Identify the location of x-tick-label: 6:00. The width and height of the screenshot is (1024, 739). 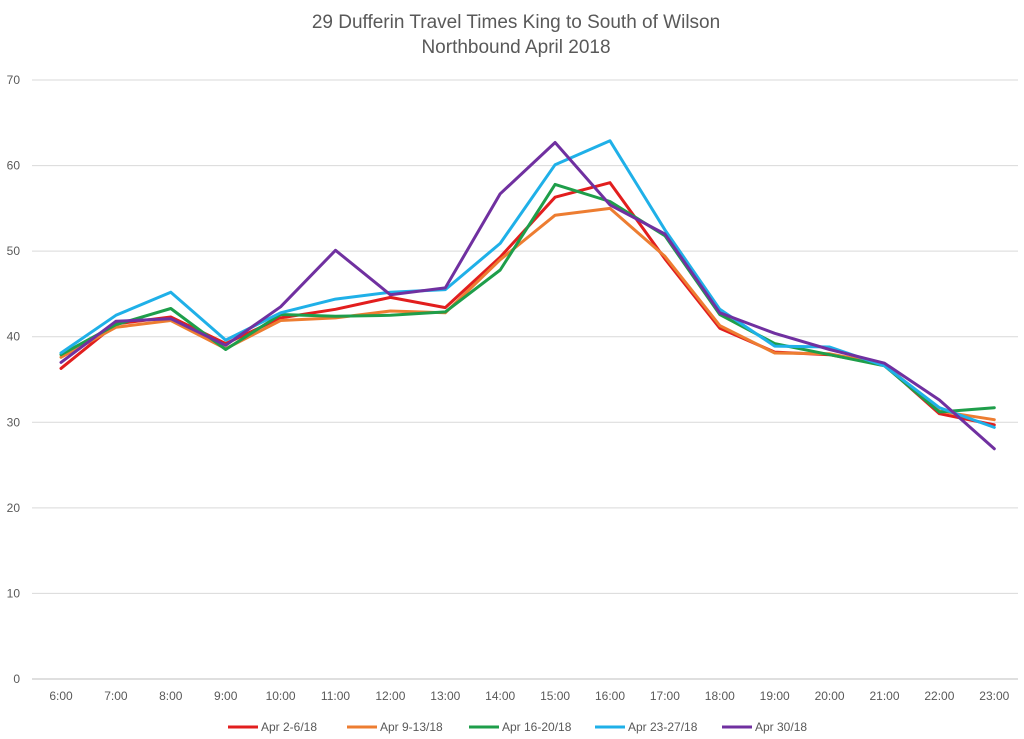
(61, 696).